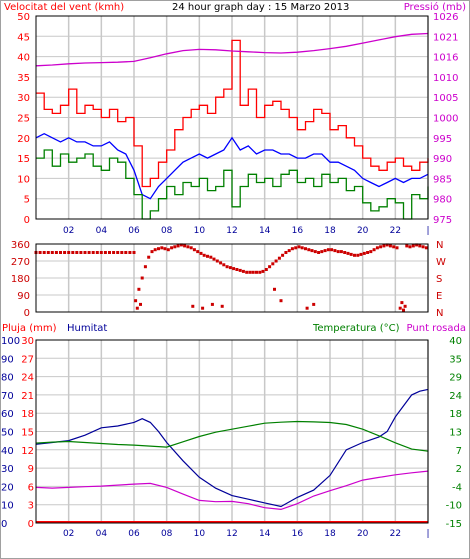 This screenshot has width=470, height=559. What do you see at coordinates (457, 487) in the screenshot?
I see `y-tick-label-temperature: -4` at bounding box center [457, 487].